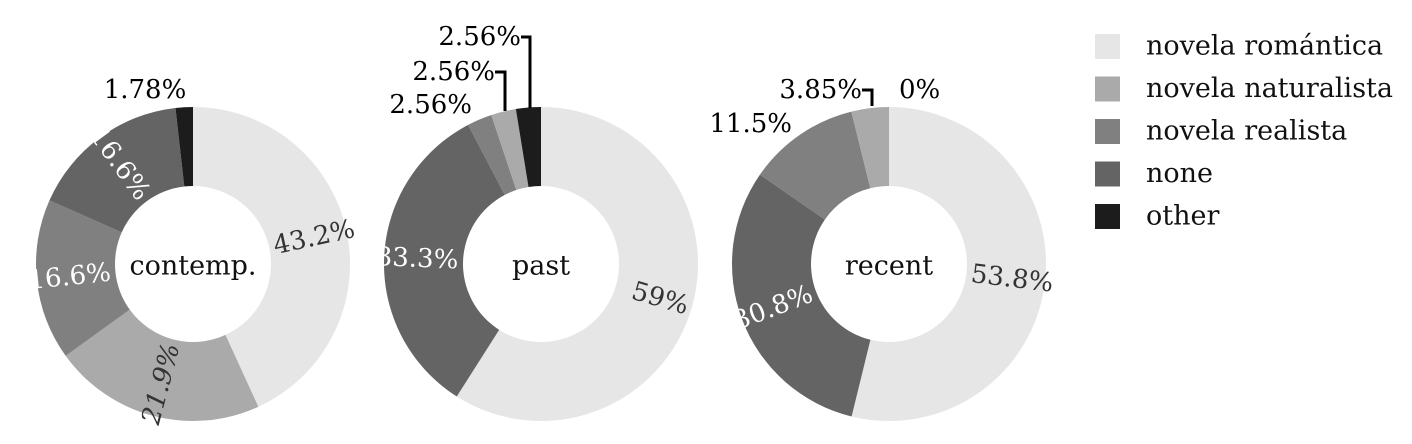 The width and height of the screenshot is (1412, 444). I want to click on slice-recent-none, so click(801, 295).